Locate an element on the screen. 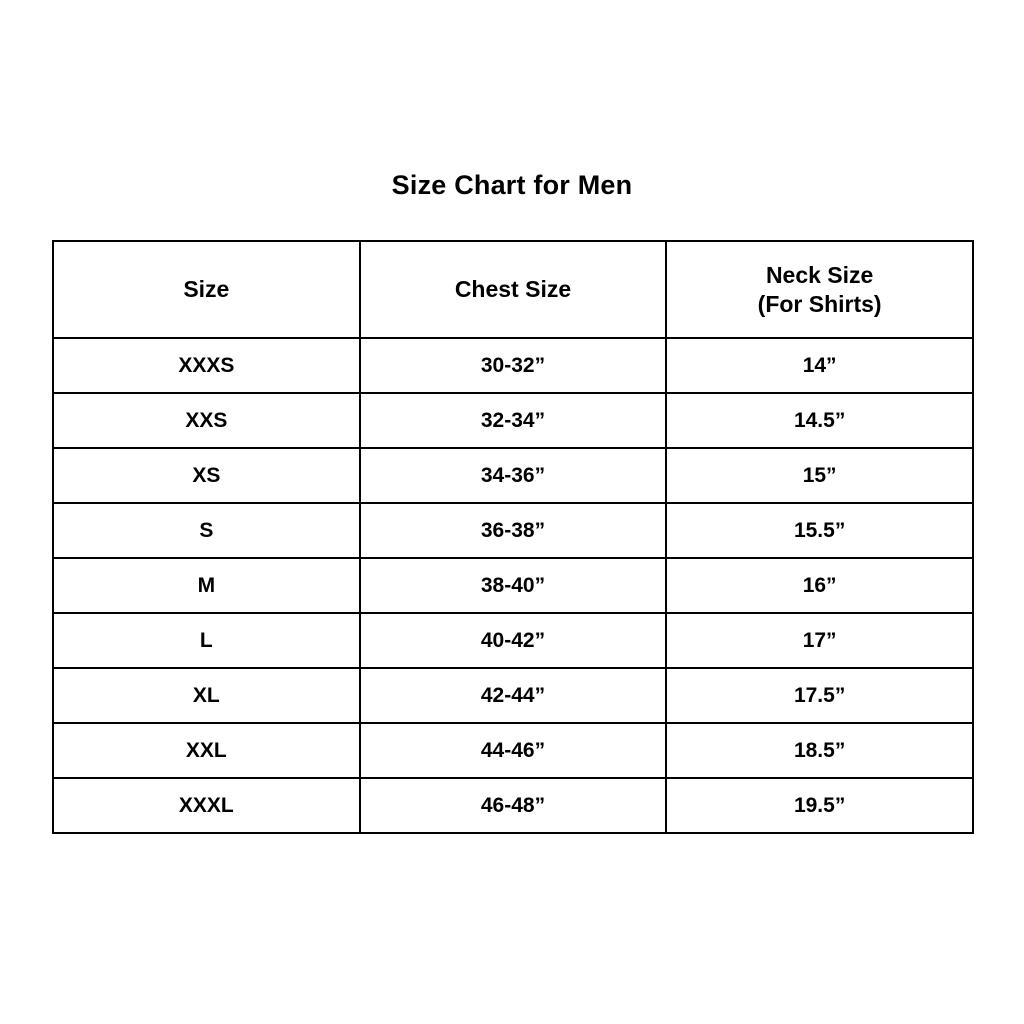 The height and width of the screenshot is (1024, 1024). cell-neck-size: 15” is located at coordinates (819, 475).